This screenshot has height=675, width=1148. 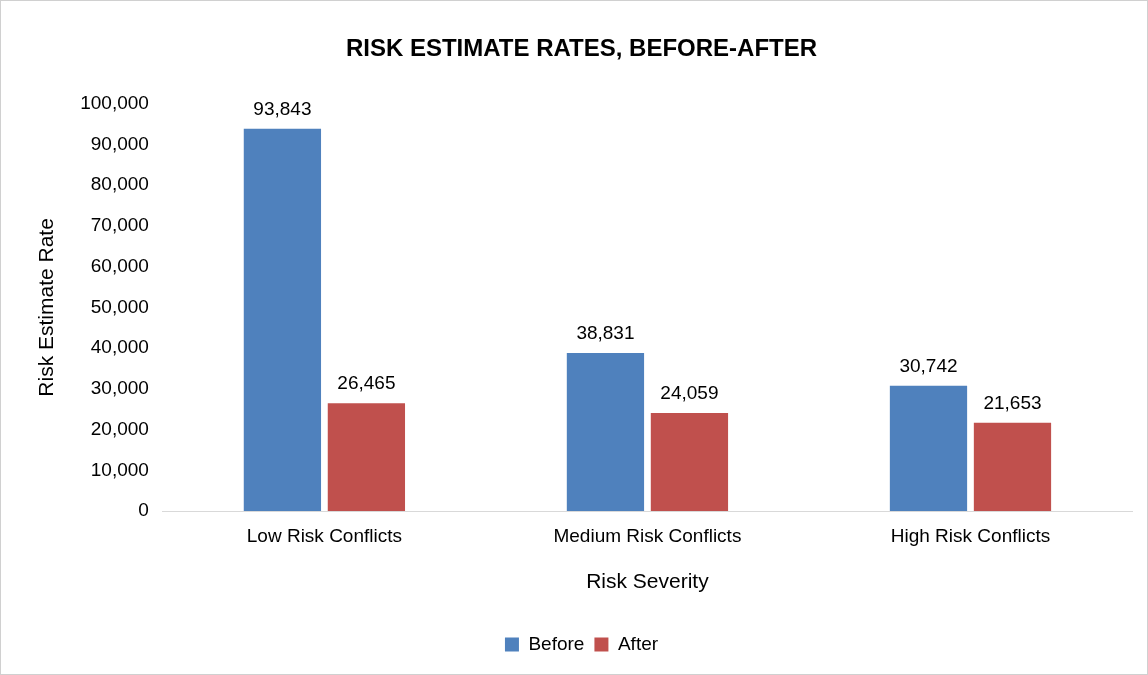 What do you see at coordinates (119, 265) in the screenshot?
I see `y-tick-label: 60,000` at bounding box center [119, 265].